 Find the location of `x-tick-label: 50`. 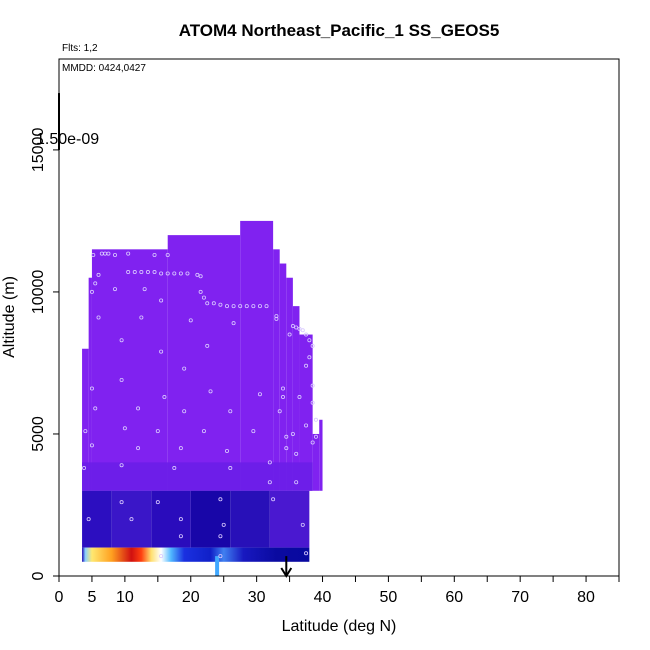

x-tick-label: 50 is located at coordinates (389, 597).